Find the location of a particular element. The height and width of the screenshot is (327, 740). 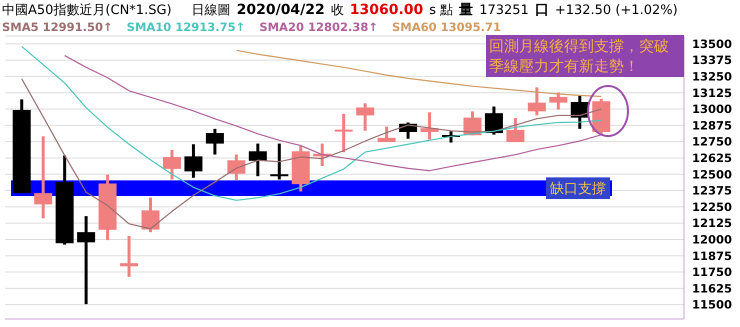

text: SMA60 13095.71 is located at coordinates (446, 27).